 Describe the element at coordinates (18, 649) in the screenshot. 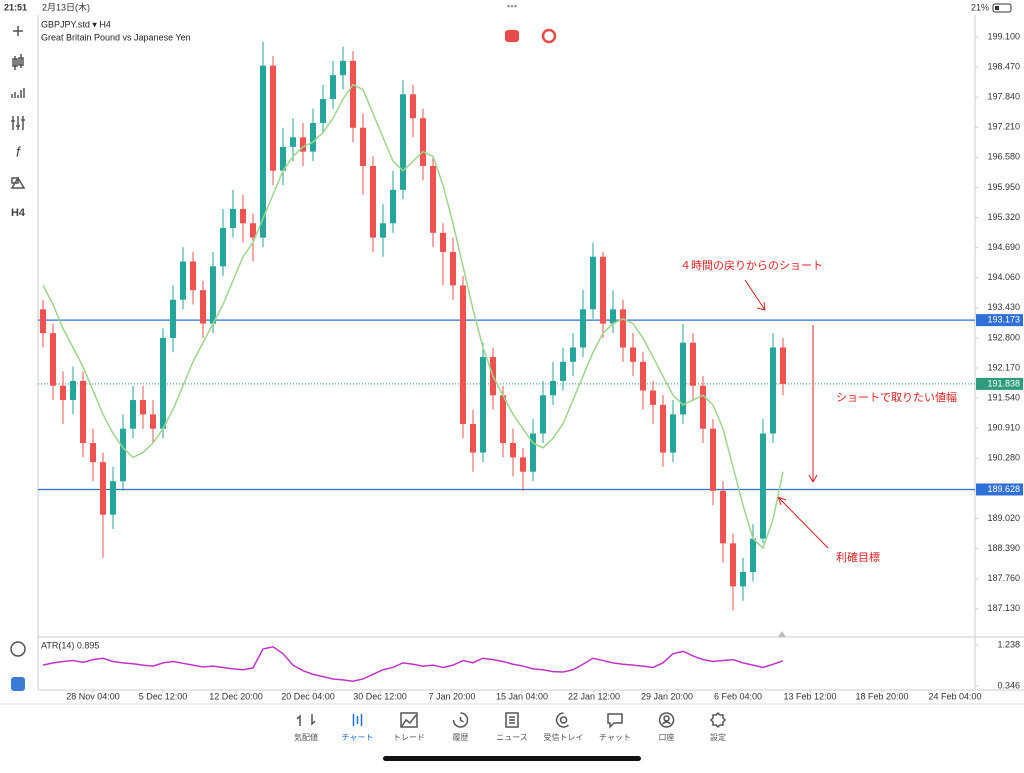

I see `indicator-window-icon` at that location.